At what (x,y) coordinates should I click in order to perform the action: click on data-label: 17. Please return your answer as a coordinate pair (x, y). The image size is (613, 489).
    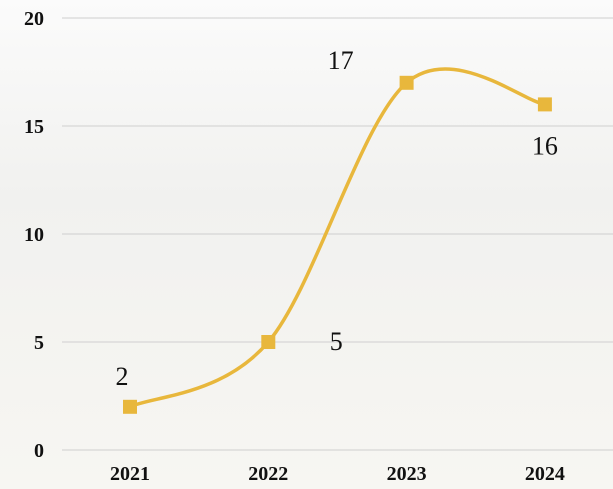
    Looking at the image, I should click on (341, 60).